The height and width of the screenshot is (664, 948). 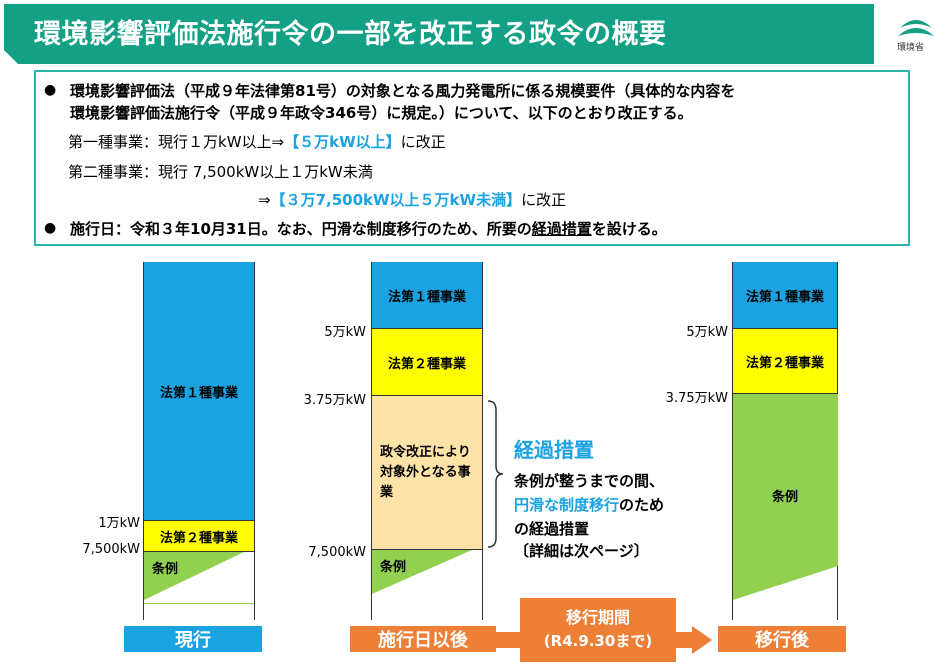 What do you see at coordinates (916, 28) in the screenshot?
I see `ministry-logo-icon` at bounding box center [916, 28].